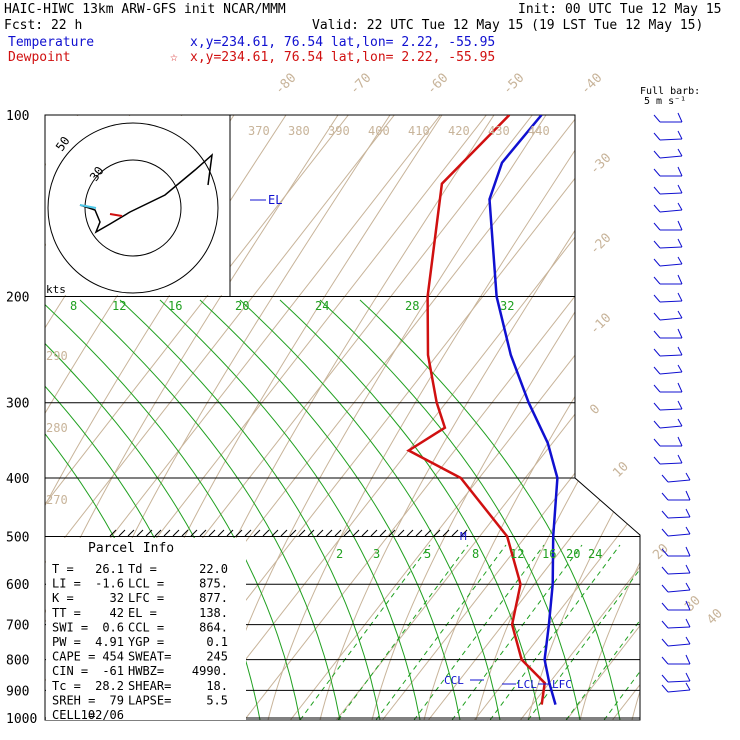  I want to click on init-time: Init: 00 UTC Tue 12 May 15, so click(620, 9).